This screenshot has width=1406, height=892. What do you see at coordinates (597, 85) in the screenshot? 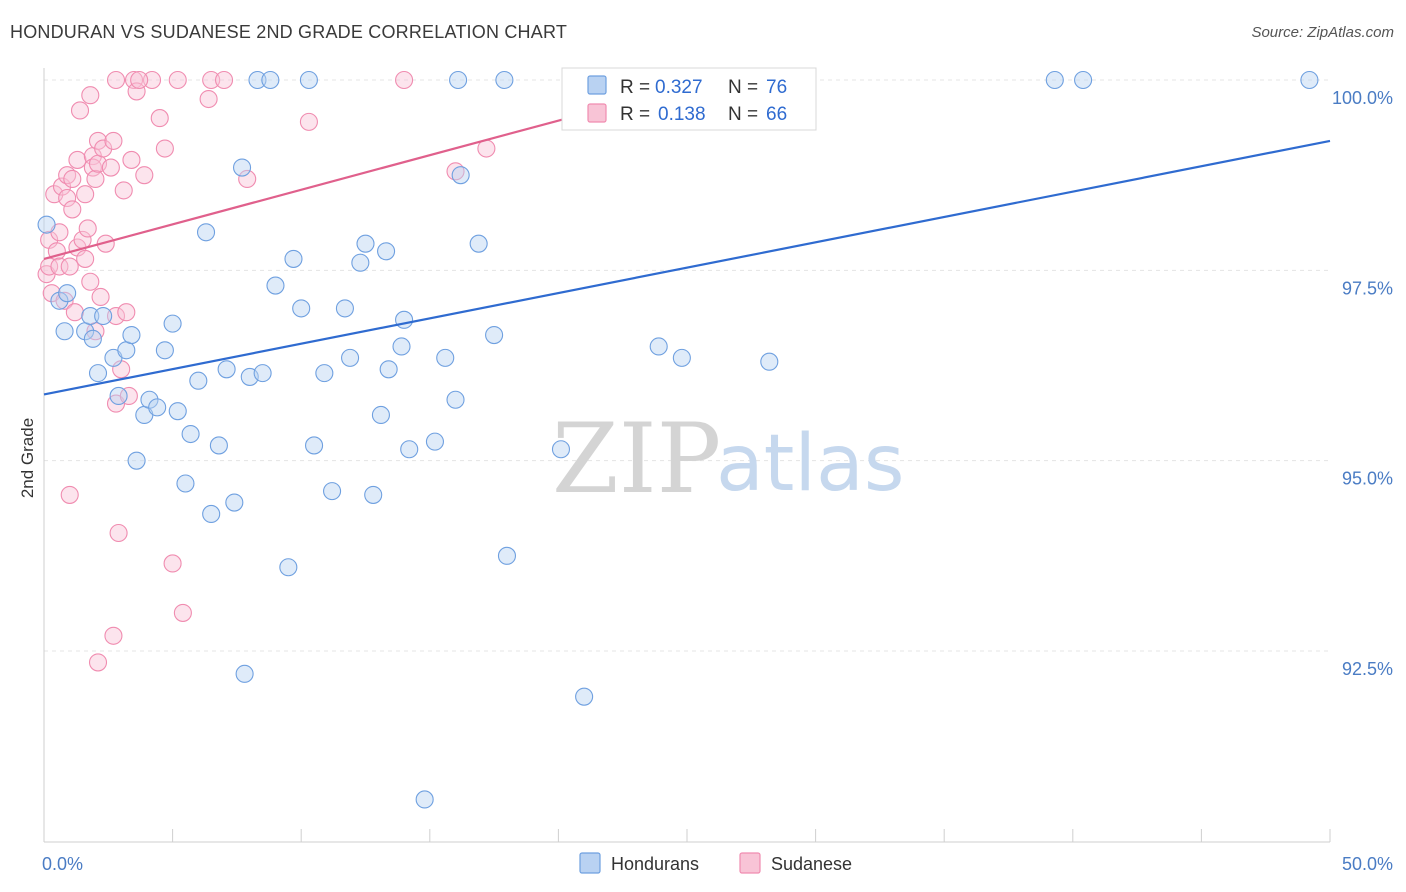
I see `legend-swatch-hondurans` at bounding box center [597, 85].